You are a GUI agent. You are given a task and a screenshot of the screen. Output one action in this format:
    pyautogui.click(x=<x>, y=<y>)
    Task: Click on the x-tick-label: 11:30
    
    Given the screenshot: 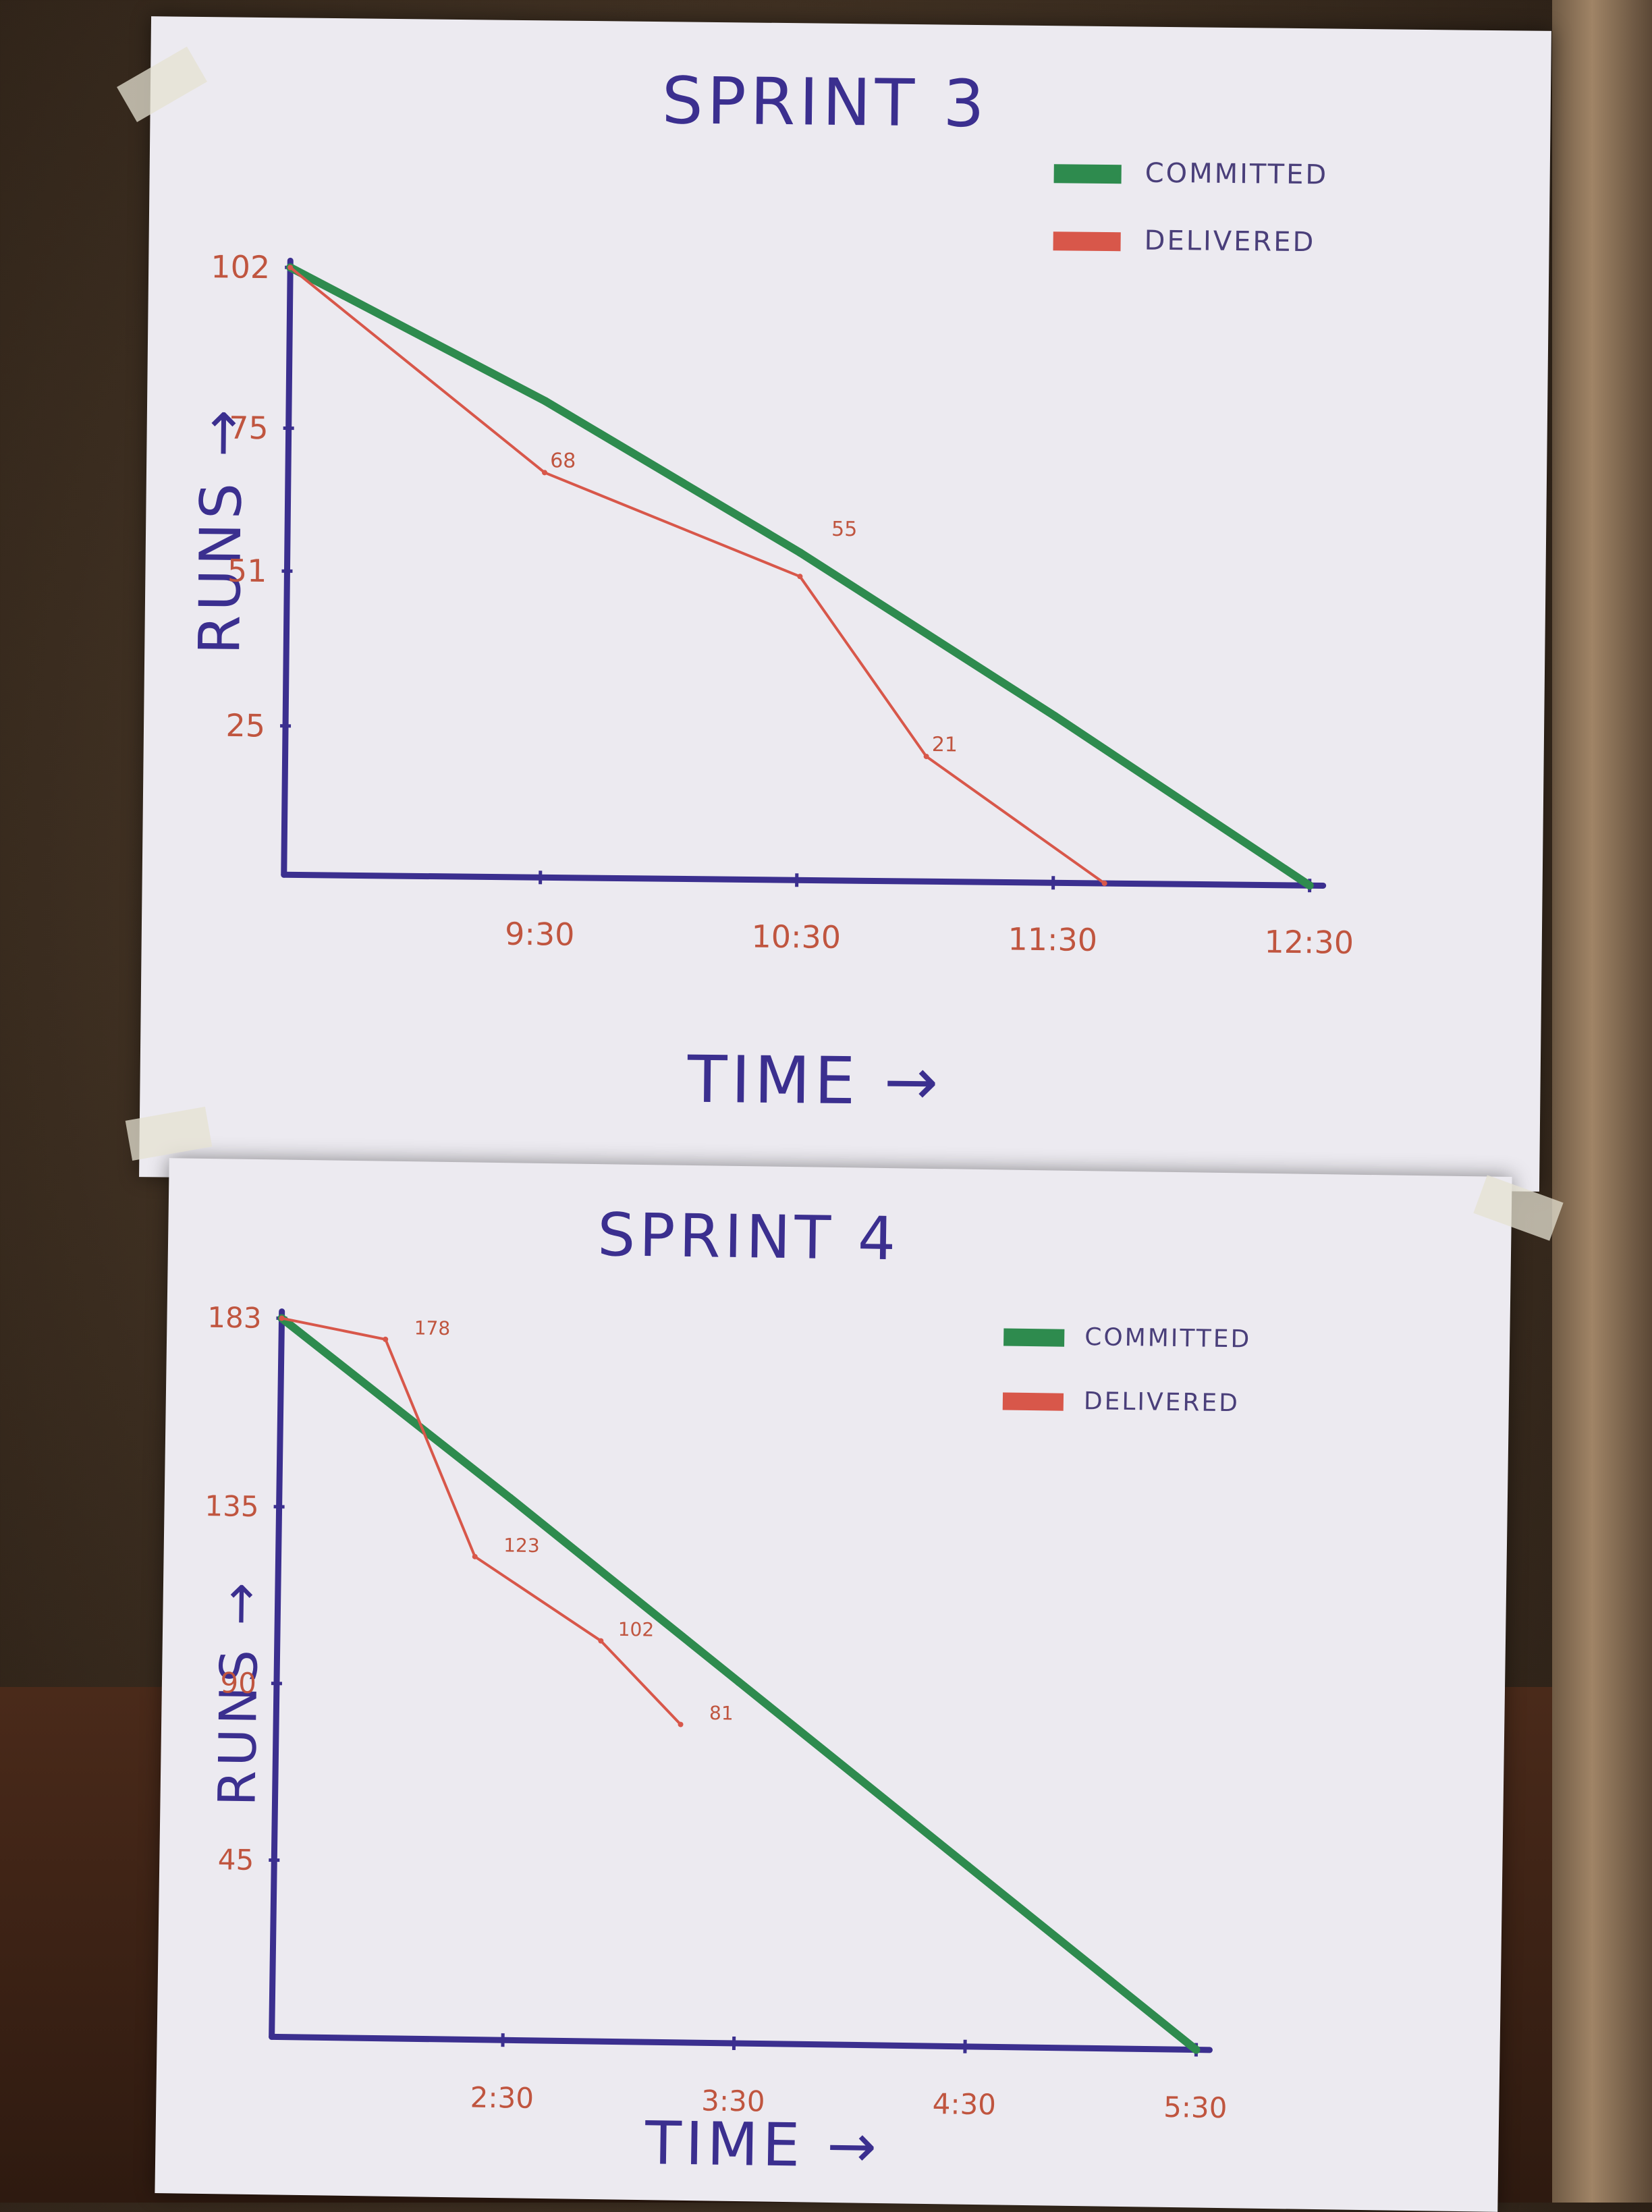 What is the action you would take?
    pyautogui.click(x=1052, y=939)
    